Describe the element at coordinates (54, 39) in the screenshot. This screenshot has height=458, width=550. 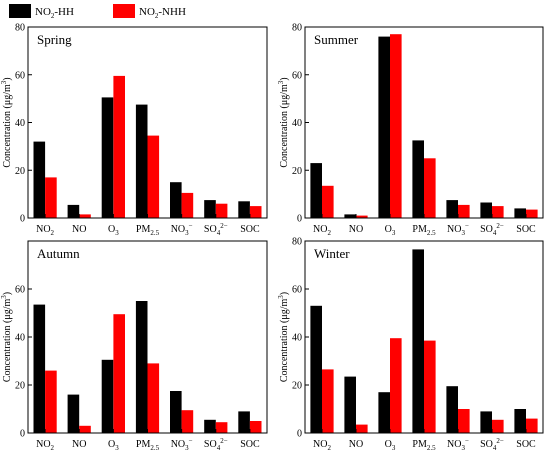
I see `panel-title-spring: Spring` at that location.